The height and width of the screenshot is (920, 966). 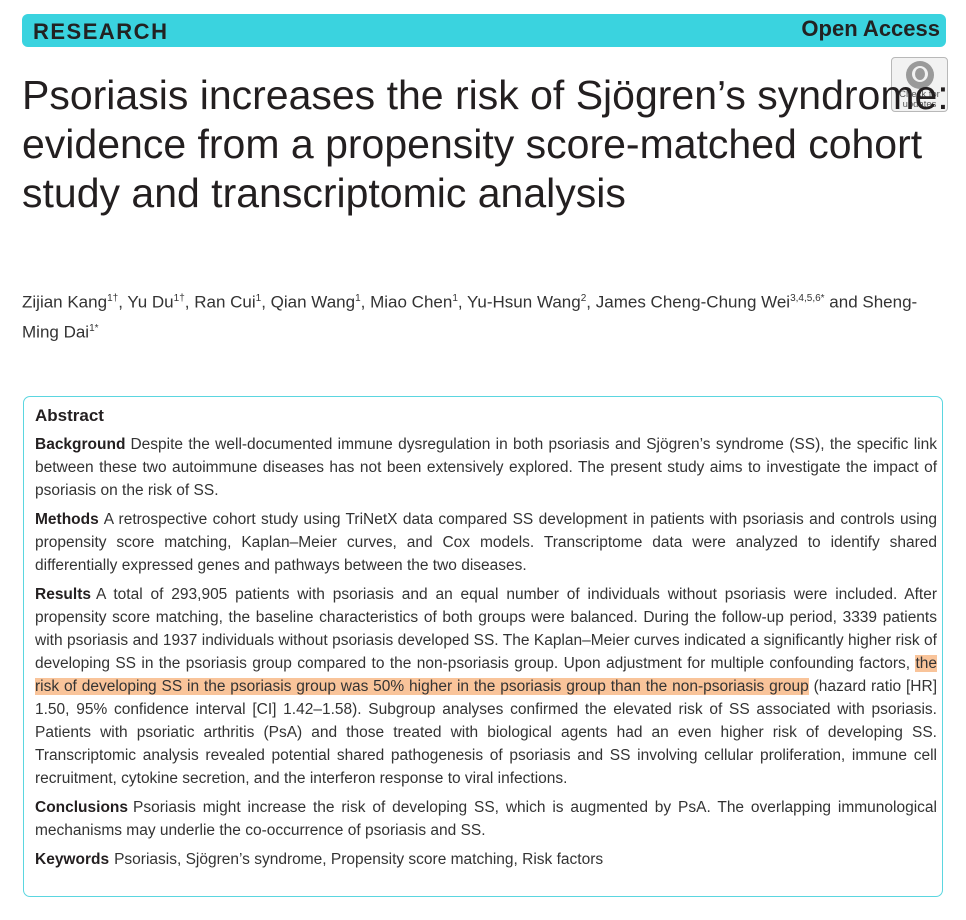 I want to click on author-affiliation: 2, so click(x=583, y=298).